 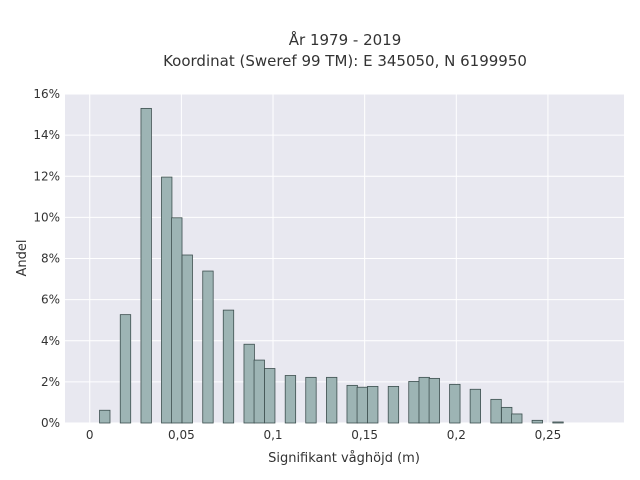 What do you see at coordinates (46, 94) in the screenshot?
I see `y-tick-label: 16%` at bounding box center [46, 94].